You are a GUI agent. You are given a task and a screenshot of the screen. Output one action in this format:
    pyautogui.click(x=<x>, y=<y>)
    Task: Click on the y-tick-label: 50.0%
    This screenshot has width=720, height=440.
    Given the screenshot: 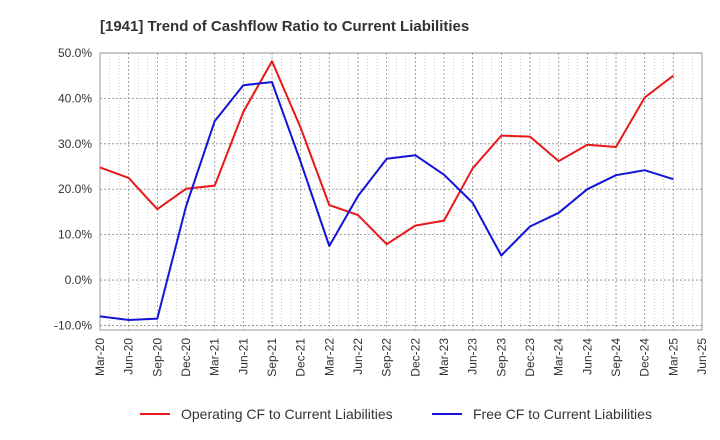 What is the action you would take?
    pyautogui.click(x=75, y=53)
    